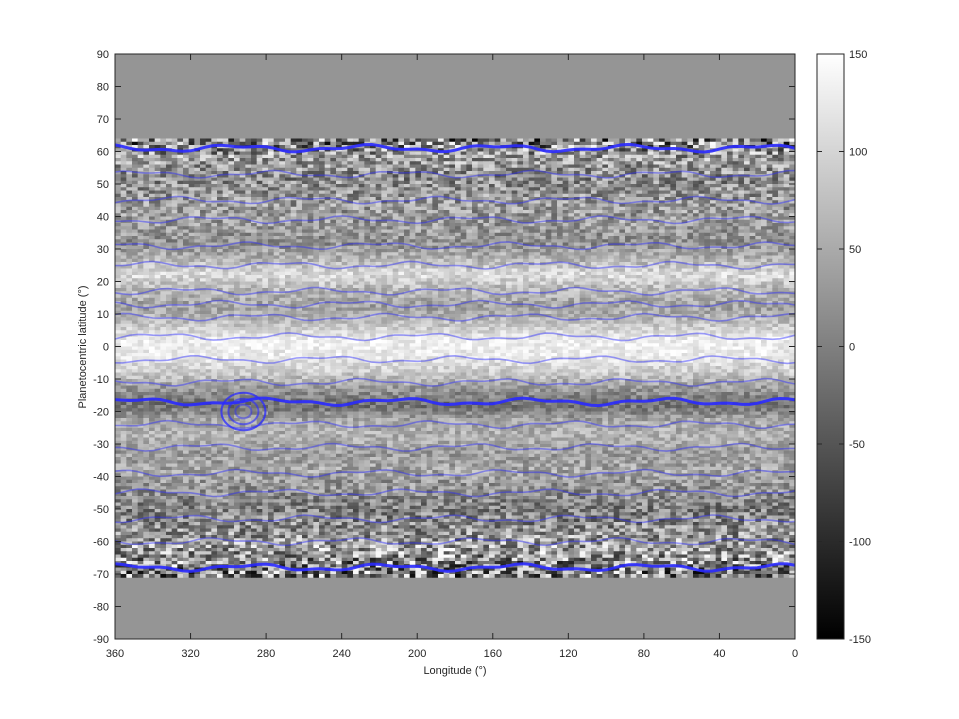 This screenshot has width=959, height=719. Describe the element at coordinates (101, 445) in the screenshot. I see `y-tick-label: -30` at that location.